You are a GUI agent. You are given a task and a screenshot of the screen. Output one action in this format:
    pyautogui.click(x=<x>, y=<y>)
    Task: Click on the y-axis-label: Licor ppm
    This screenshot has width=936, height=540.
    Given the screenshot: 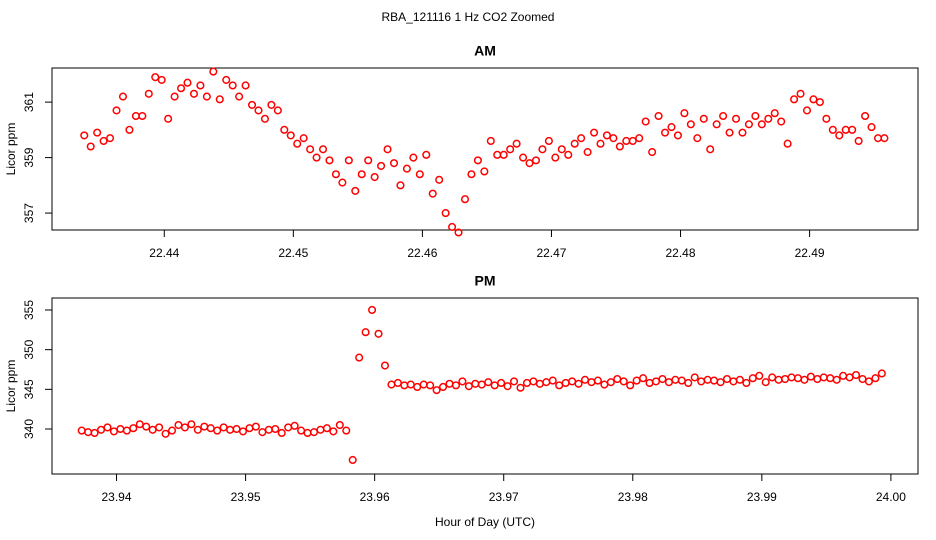 What is the action you would take?
    pyautogui.click(x=11, y=149)
    